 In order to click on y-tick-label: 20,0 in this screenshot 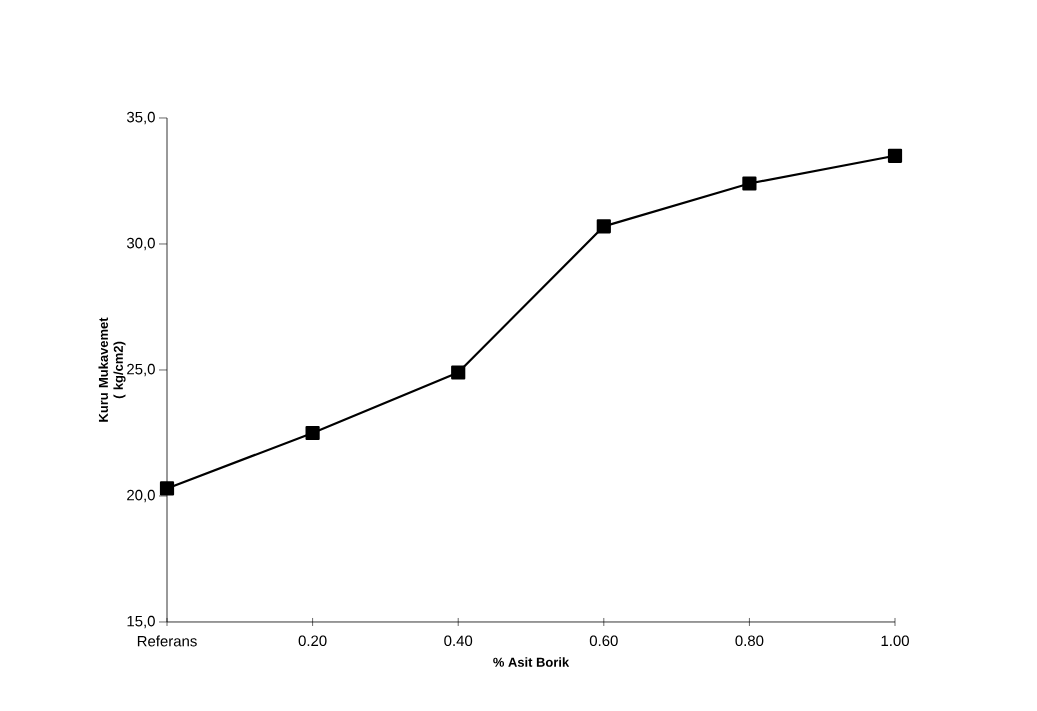, I will do `click(141, 496)`.